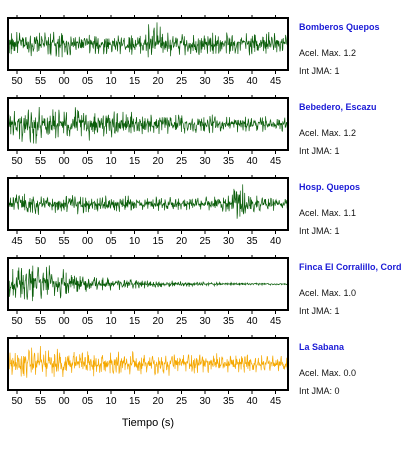  I want to click on station-name: Finca El Corralillo, Cord, so click(350, 267).